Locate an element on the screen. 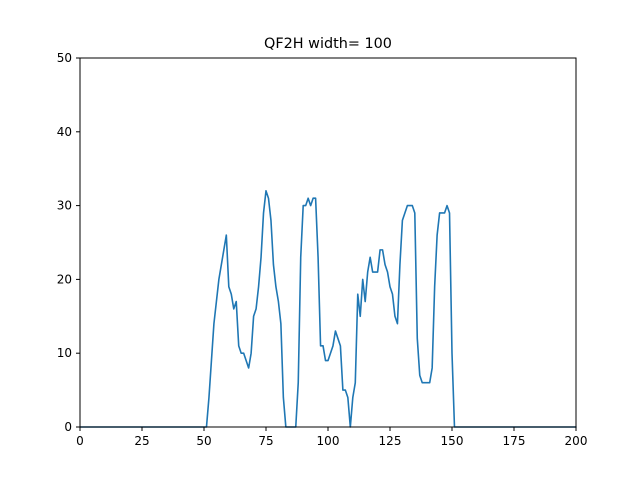 The height and width of the screenshot is (480, 640). x-axis: 0 25 50 75 100 125 150 175 200 is located at coordinates (331, 437).